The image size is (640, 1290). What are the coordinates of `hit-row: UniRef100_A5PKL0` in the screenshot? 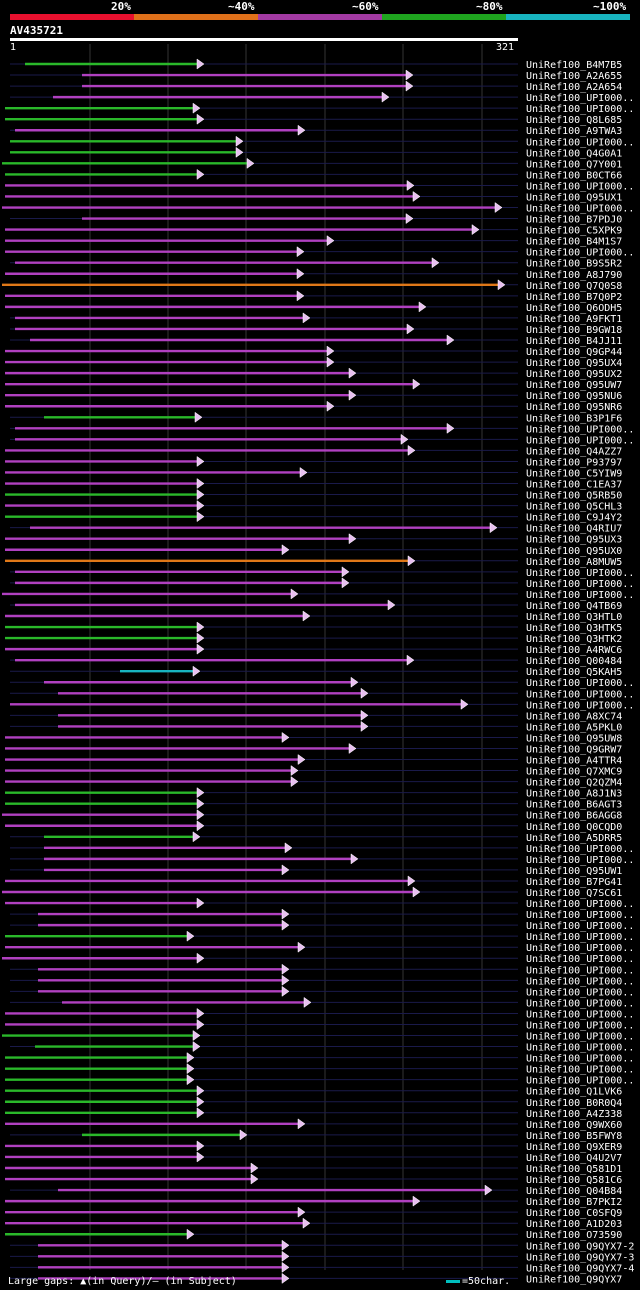 It's located at (316, 726).